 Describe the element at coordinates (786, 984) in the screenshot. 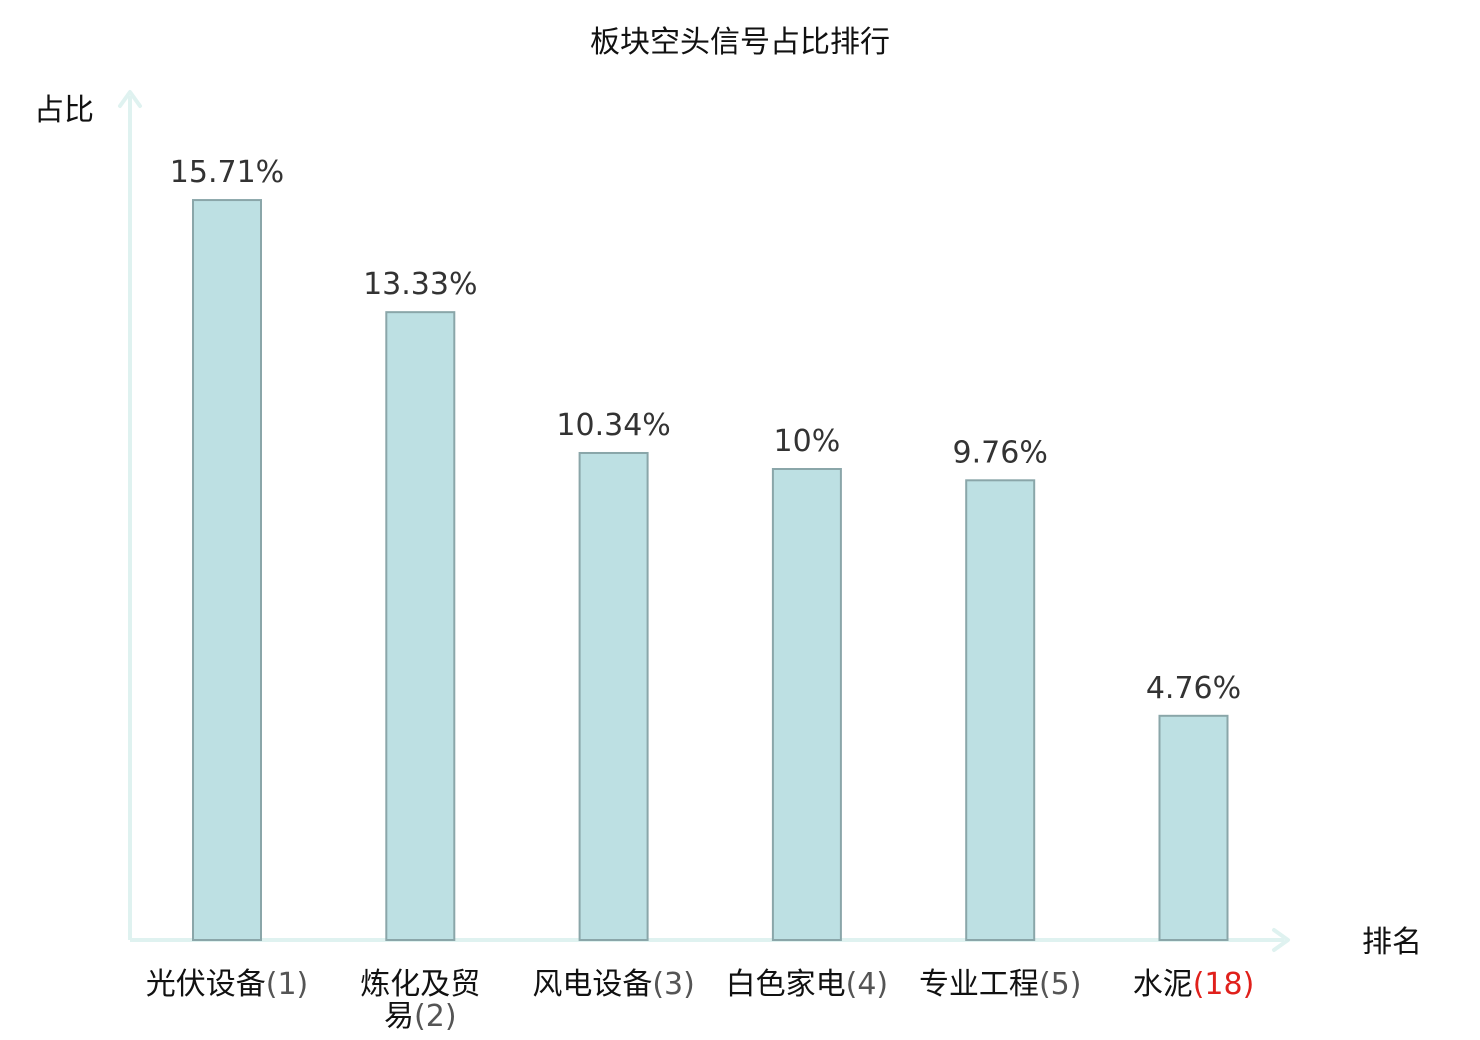

I see `category-name-4: 白色家电` at that location.